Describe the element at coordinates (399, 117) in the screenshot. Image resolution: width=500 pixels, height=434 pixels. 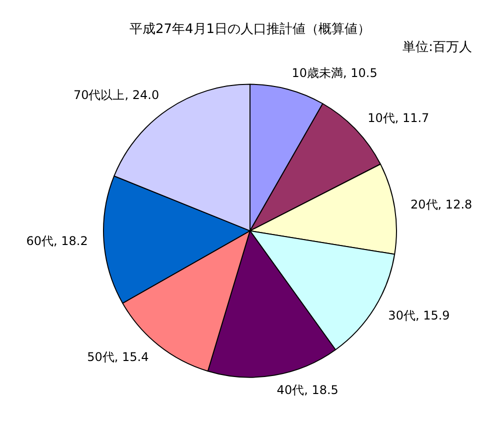
I see `slice-label: 10代, 11.7` at that location.